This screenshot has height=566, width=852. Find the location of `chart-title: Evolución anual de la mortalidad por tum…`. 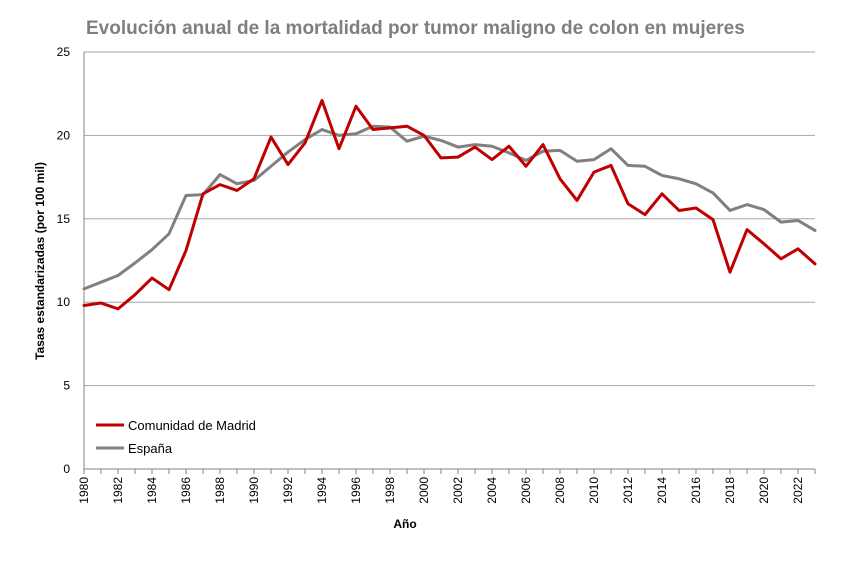

chart-title: Evolución anual de la mortalidad por tum… is located at coordinates (415, 28).